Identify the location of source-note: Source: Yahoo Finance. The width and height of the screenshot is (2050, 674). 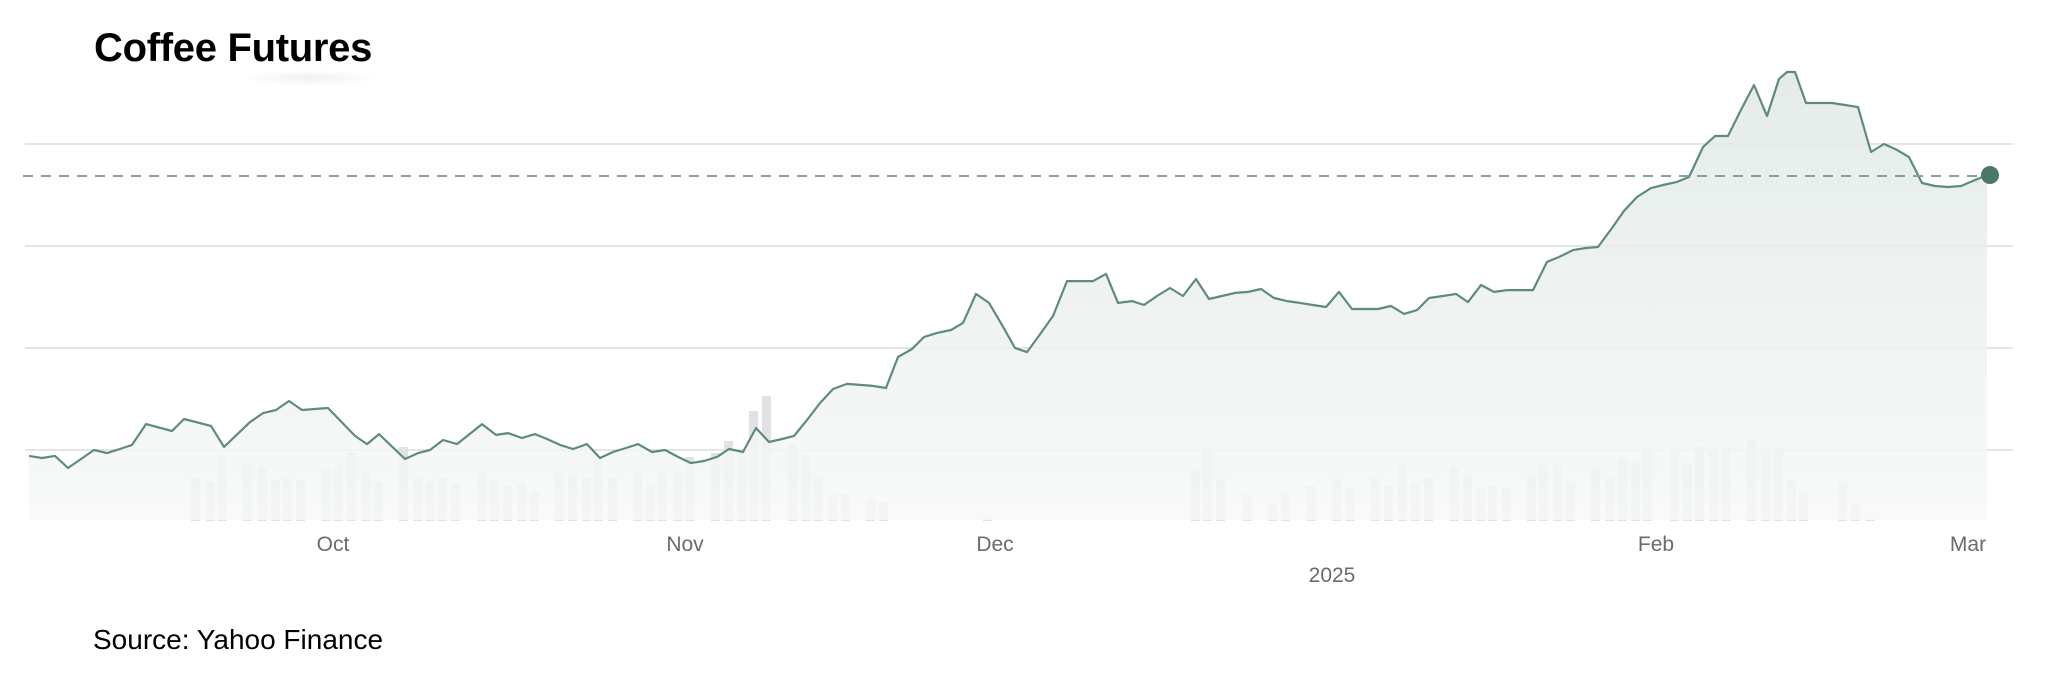
(238, 639).